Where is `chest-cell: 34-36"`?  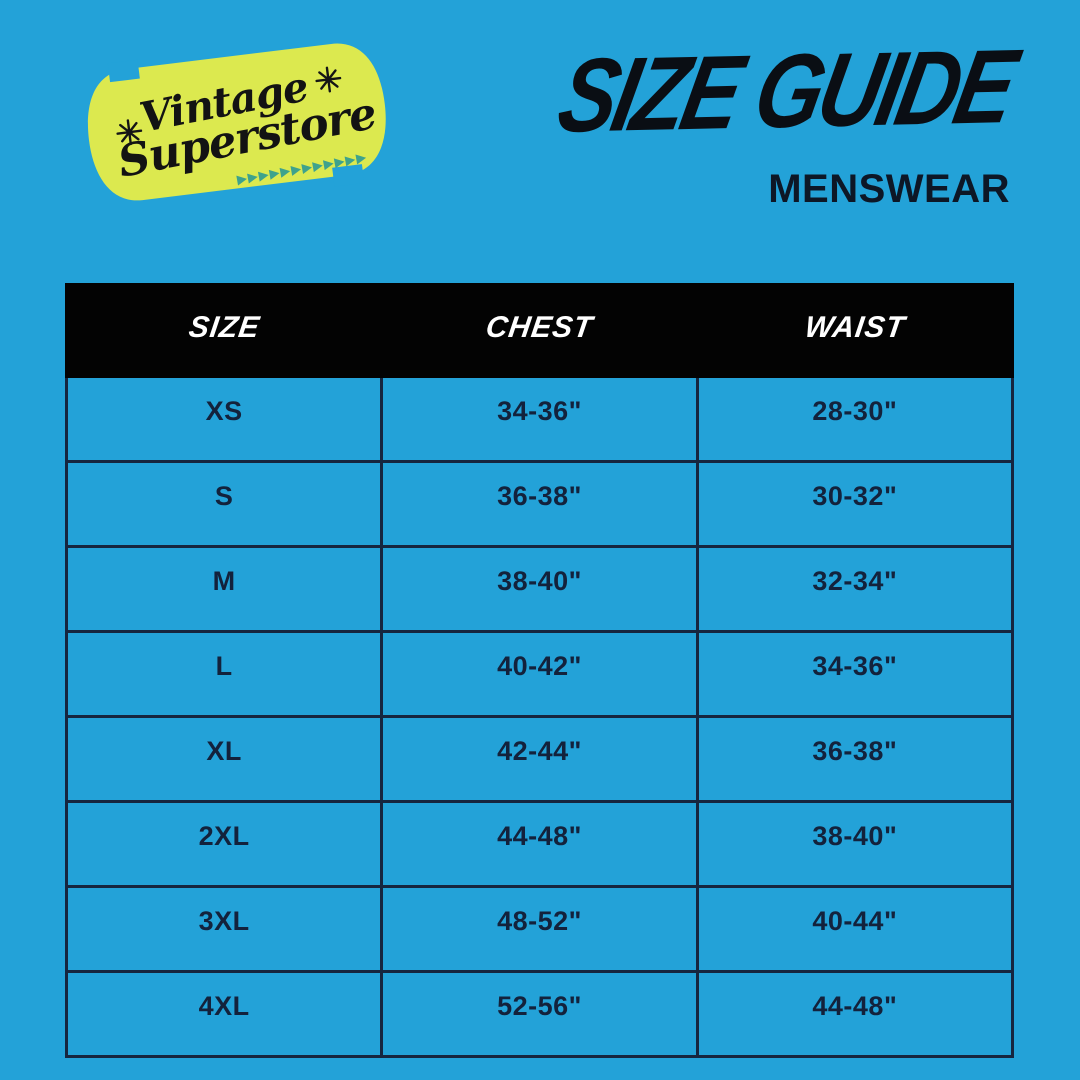
chest-cell: 34-36" is located at coordinates (539, 419).